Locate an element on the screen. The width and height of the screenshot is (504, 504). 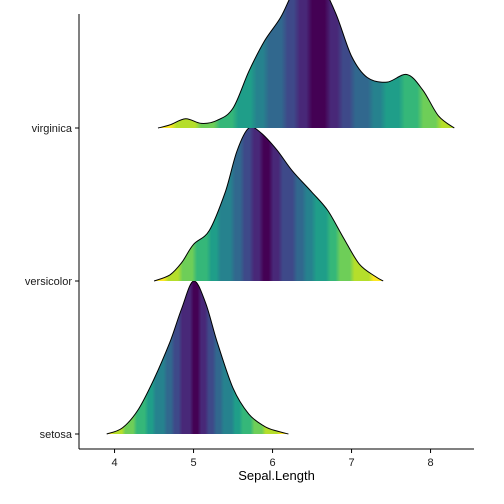
ridge-virginica is located at coordinates (306, 64).